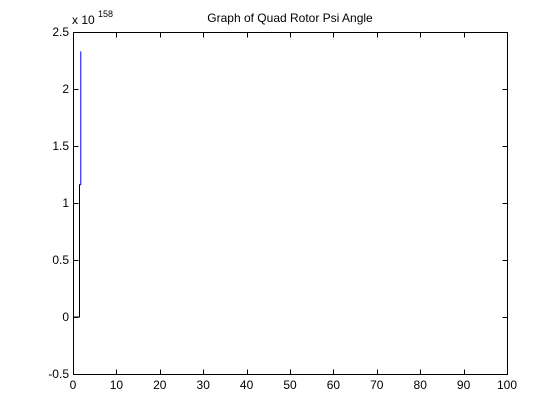 The width and height of the screenshot is (560, 420). I want to click on y-tick-label: 1, so click(65, 203).